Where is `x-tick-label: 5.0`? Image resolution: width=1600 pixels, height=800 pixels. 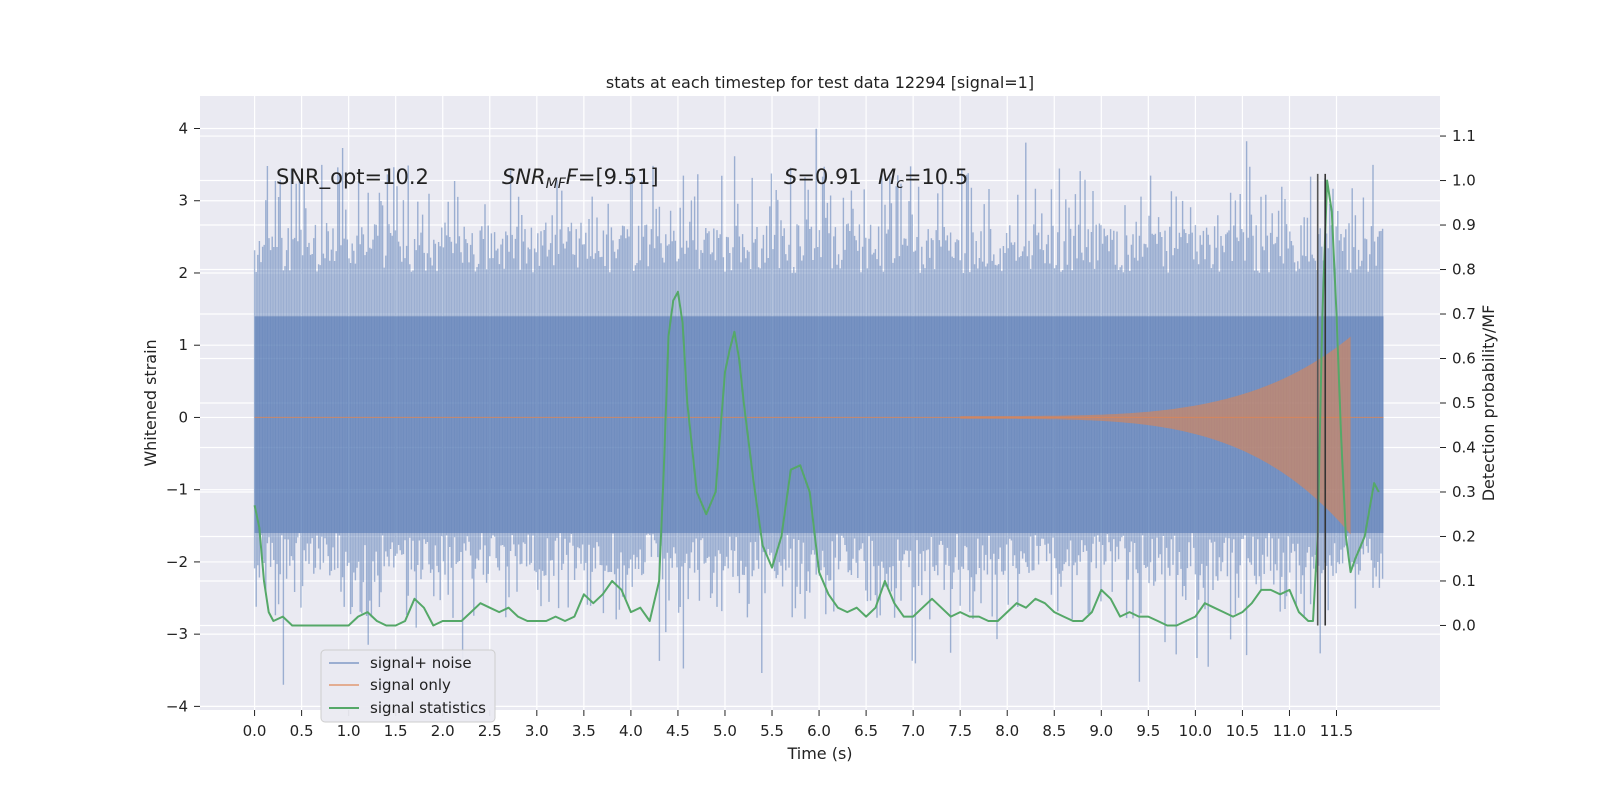 x-tick-label: 5.0 is located at coordinates (725, 731).